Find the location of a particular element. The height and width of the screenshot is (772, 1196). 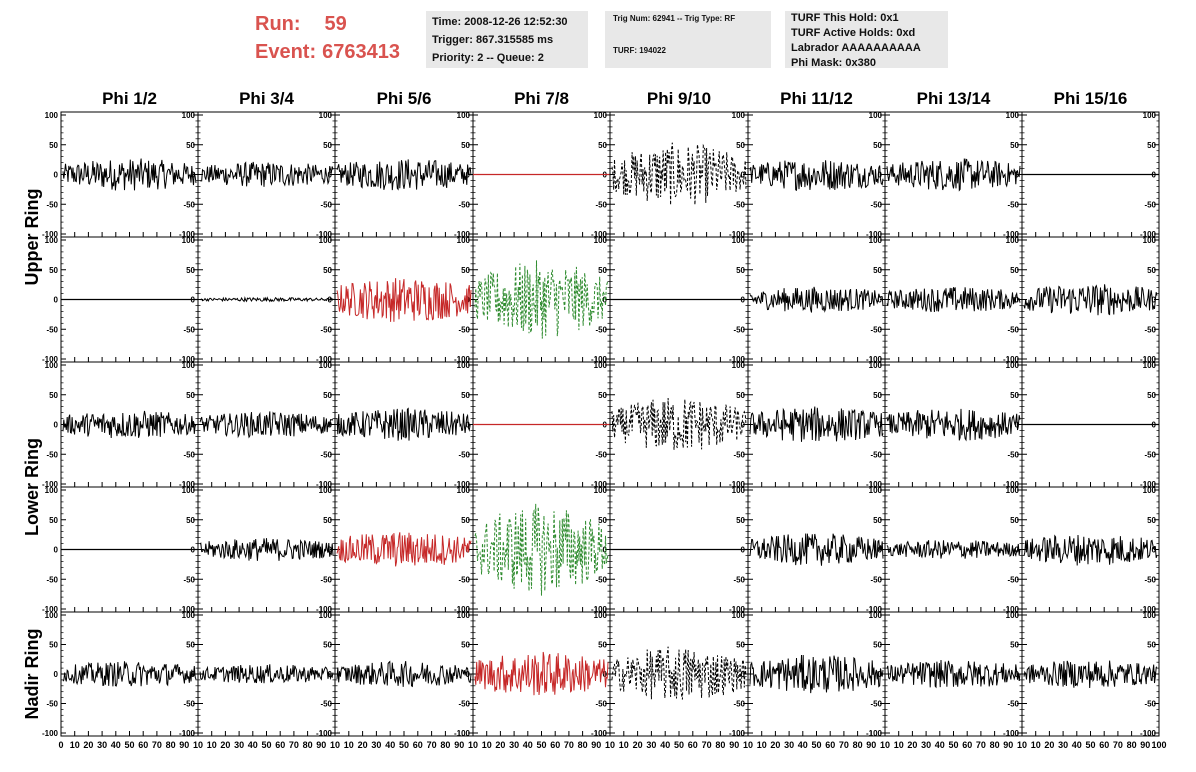

turf-hold-line: TURF This Hold: 0x1 is located at coordinates (845, 18).